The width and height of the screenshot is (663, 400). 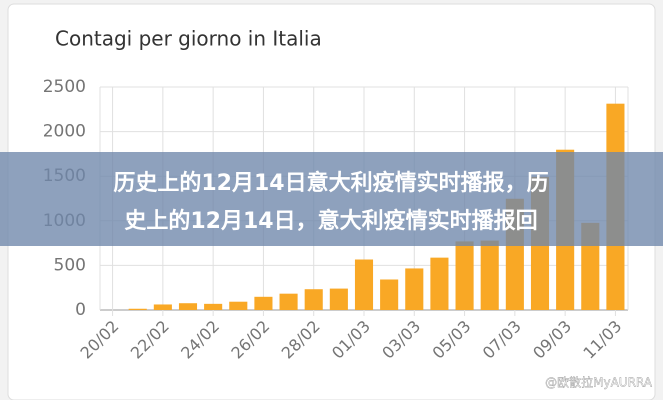 I want to click on banner-text: 历史上的12月14日意大利疫情实时播报，历, so click(x=330, y=183).